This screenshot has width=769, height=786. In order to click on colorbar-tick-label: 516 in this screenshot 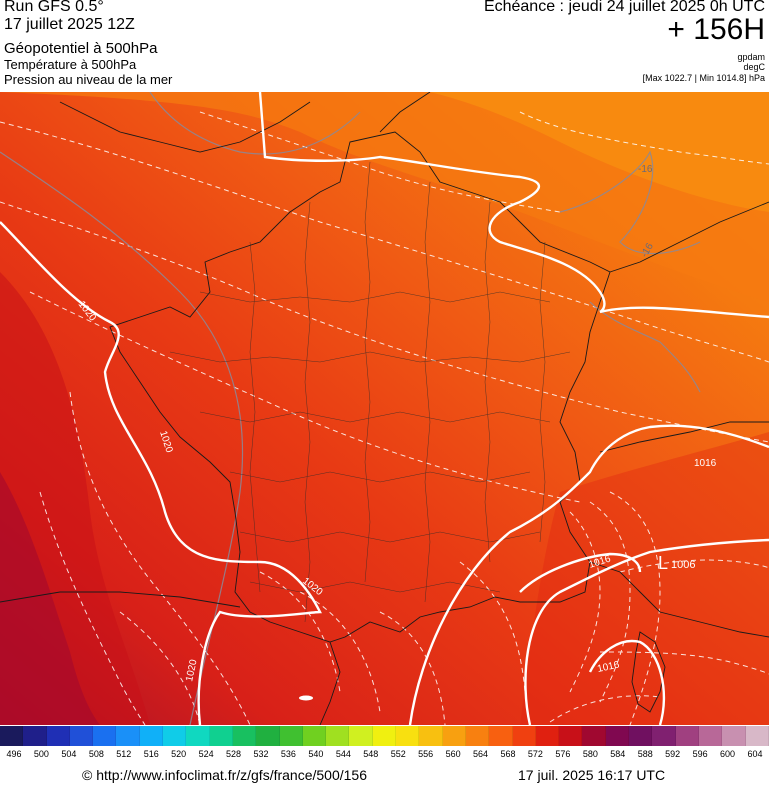, I will do `click(151, 754)`.